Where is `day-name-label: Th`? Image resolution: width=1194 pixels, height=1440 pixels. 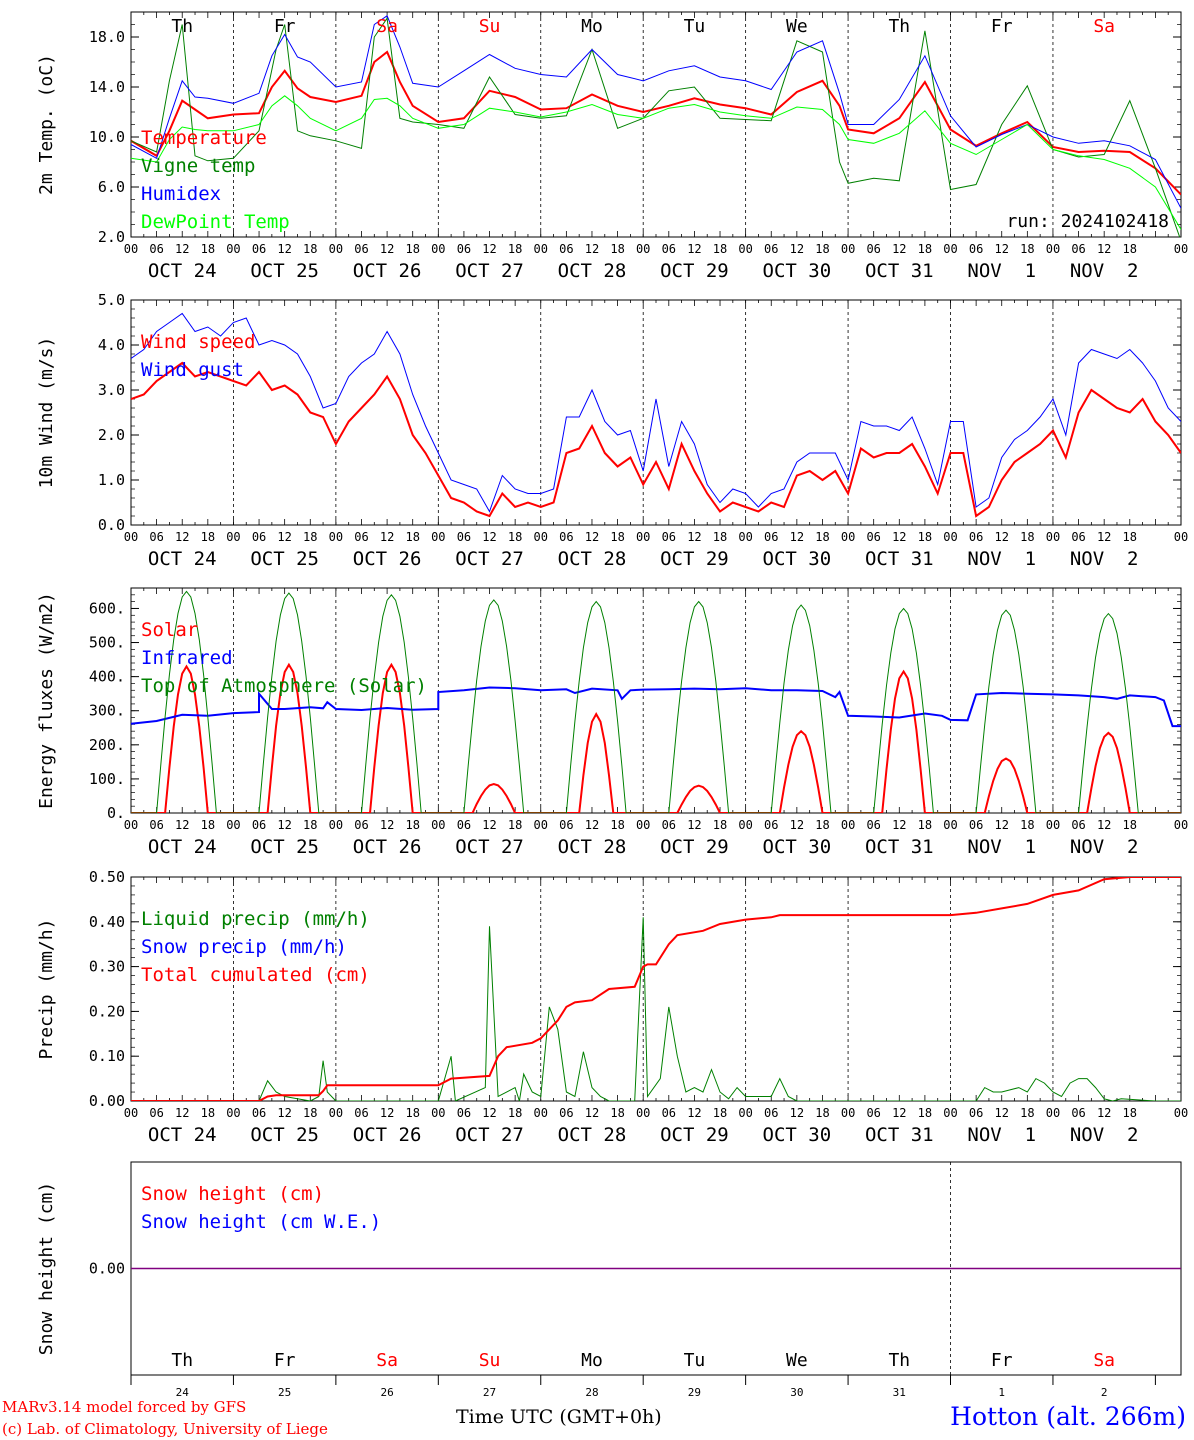 day-name-label: Th is located at coordinates (899, 1360).